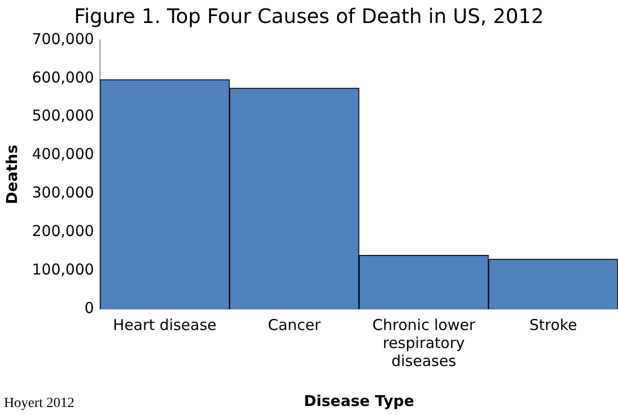 The height and width of the screenshot is (415, 618). What do you see at coordinates (63, 77) in the screenshot?
I see `y-tick-label: 600,000` at bounding box center [63, 77].